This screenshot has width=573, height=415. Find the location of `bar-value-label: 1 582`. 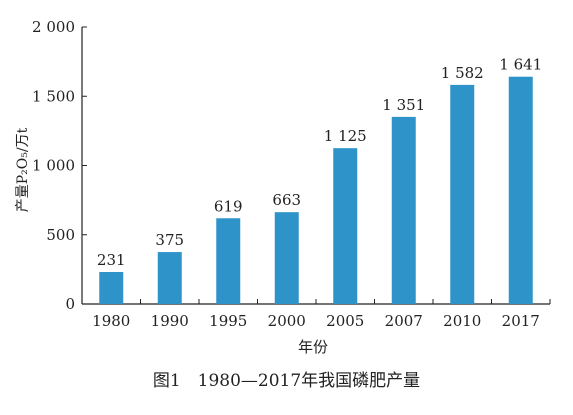

bar-value-label: 1 582 is located at coordinates (462, 73).